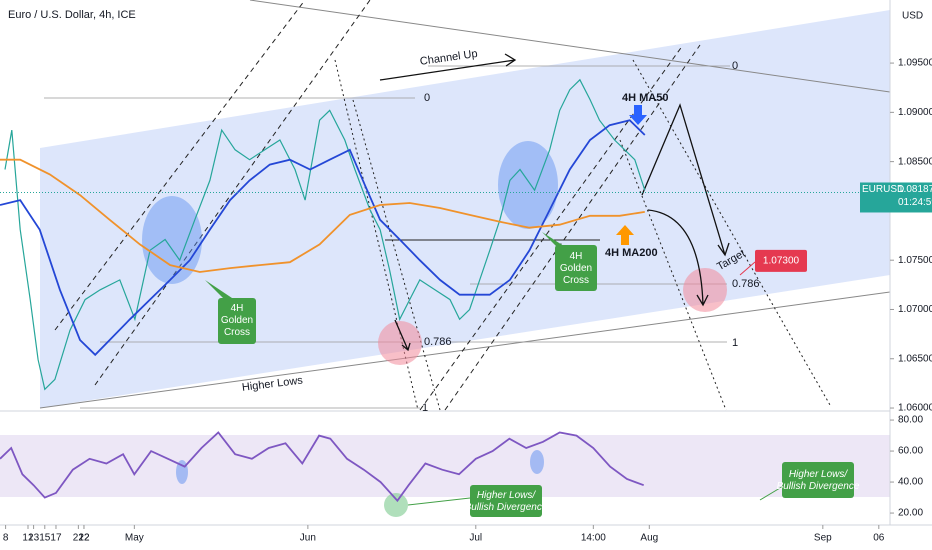 This screenshot has height=550, width=932. What do you see at coordinates (915, 112) in the screenshot?
I see `y-tick-label: 1.09000` at bounding box center [915, 112].